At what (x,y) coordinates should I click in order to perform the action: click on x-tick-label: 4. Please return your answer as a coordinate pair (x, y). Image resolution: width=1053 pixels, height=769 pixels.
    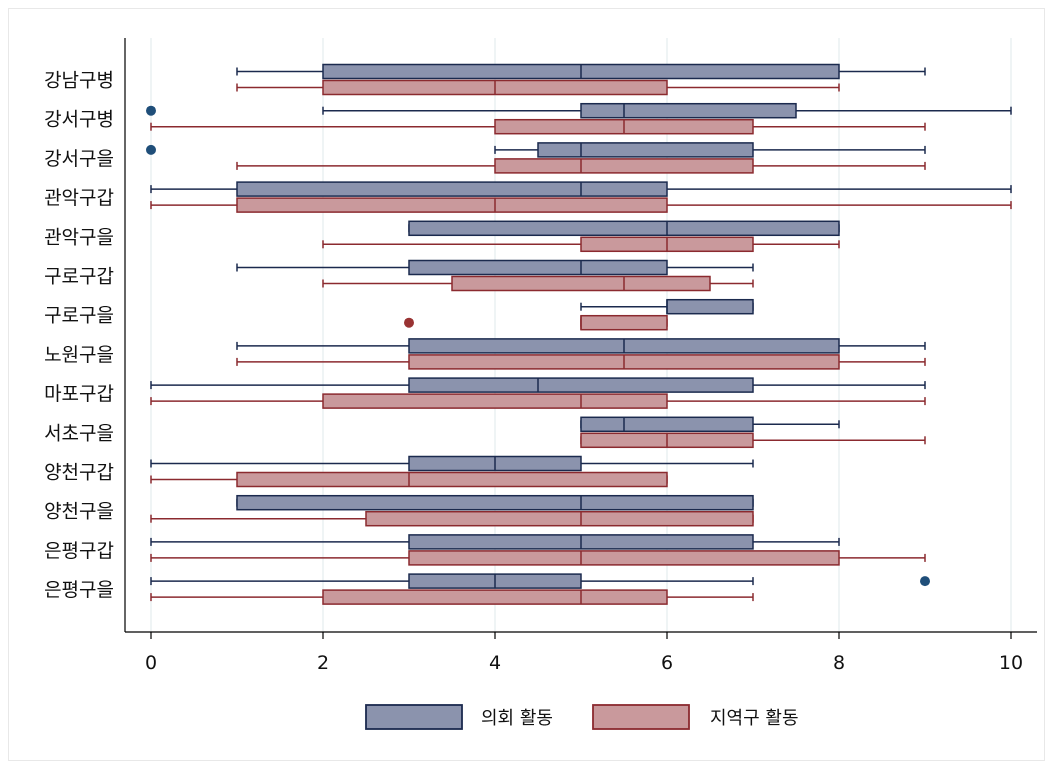
    Looking at the image, I should click on (495, 663).